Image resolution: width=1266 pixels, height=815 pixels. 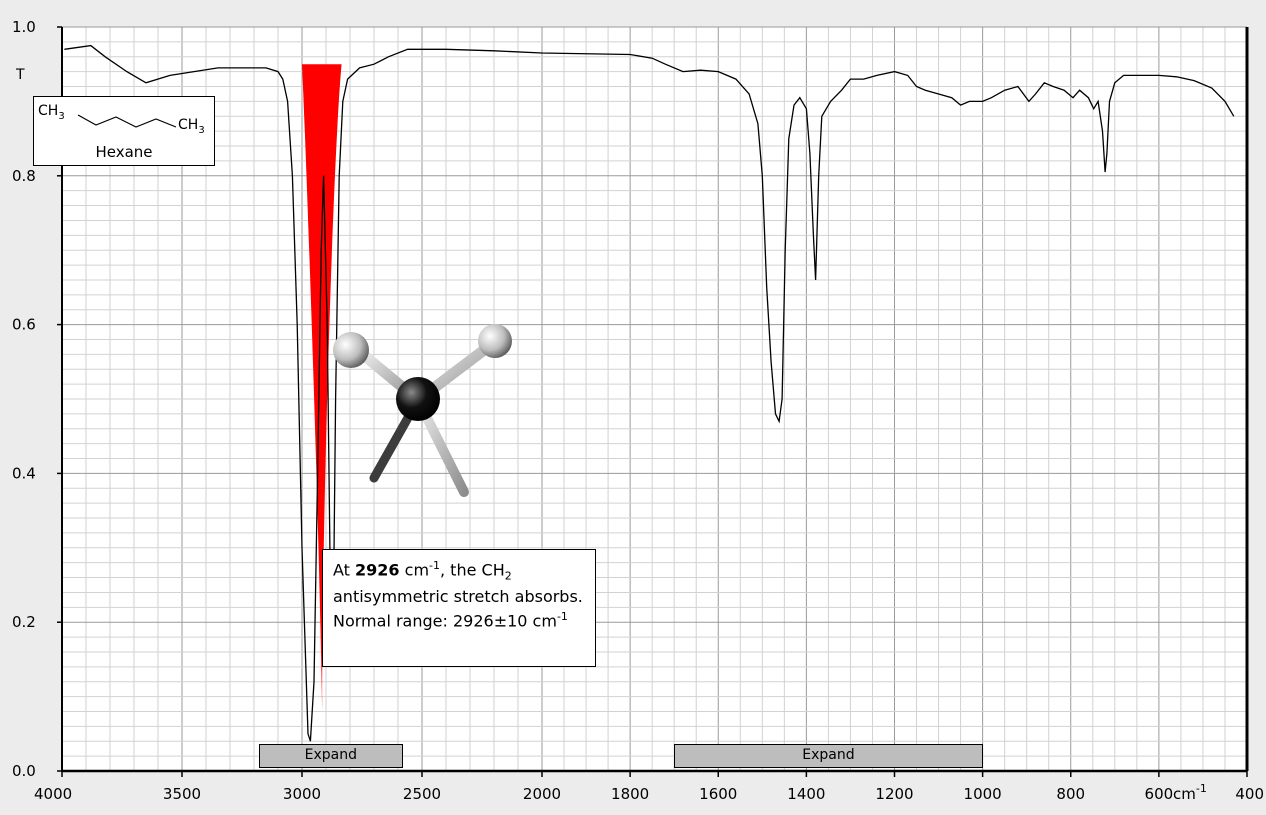 I want to click on ch3-right-label: CH3, so click(x=191, y=126).